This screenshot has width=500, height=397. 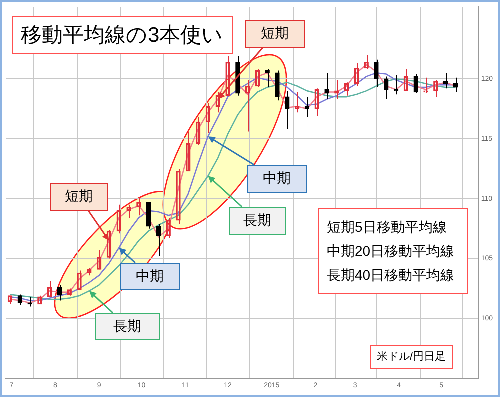 What do you see at coordinates (391, 251) in the screenshot?
I see `annotation: 中期20日移動平均線` at bounding box center [391, 251].